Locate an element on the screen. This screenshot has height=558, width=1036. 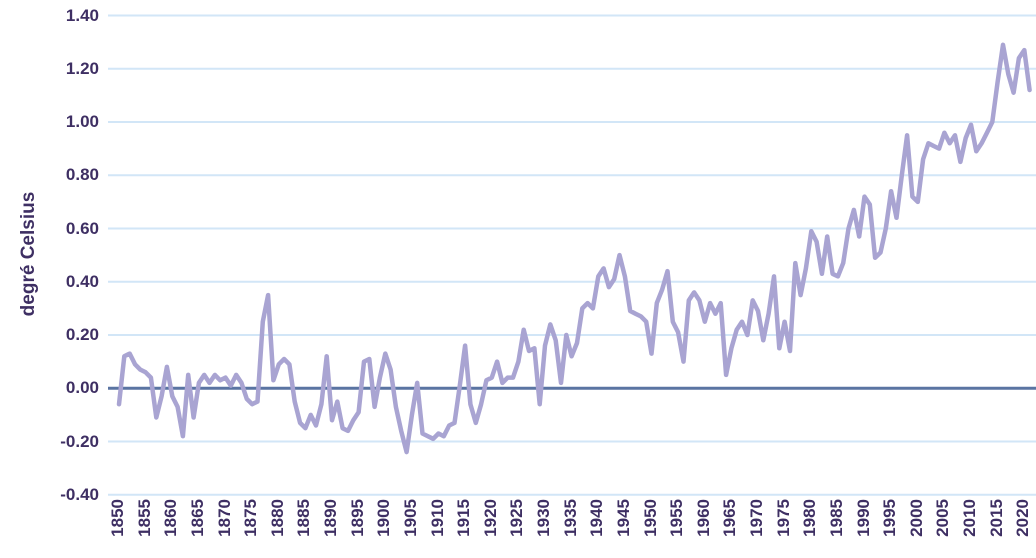
x-tick-label: 1930 is located at coordinates (543, 518).